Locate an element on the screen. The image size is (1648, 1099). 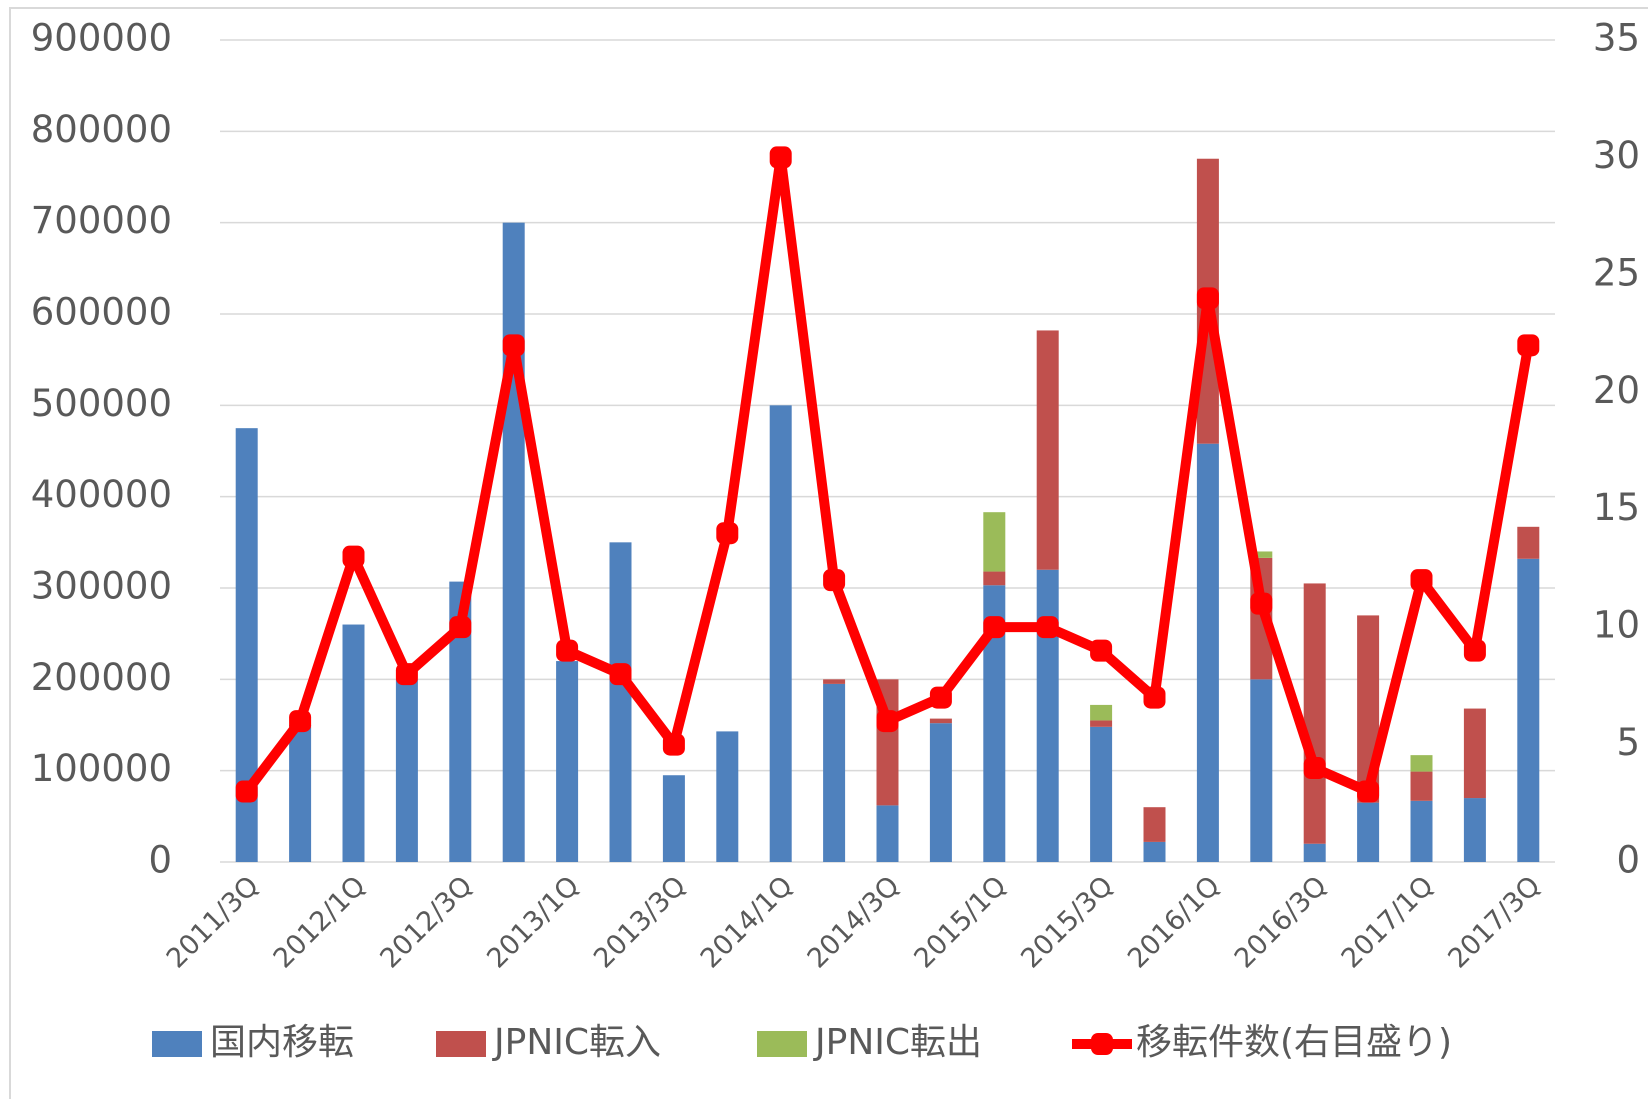
y-tick-label: 200000 is located at coordinates (101, 677).